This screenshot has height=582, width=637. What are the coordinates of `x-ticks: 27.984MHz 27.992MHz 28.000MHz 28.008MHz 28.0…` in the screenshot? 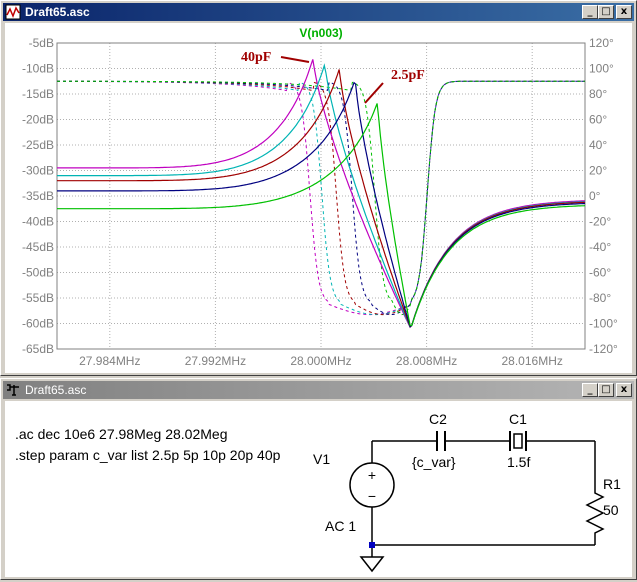 It's located at (321, 361).